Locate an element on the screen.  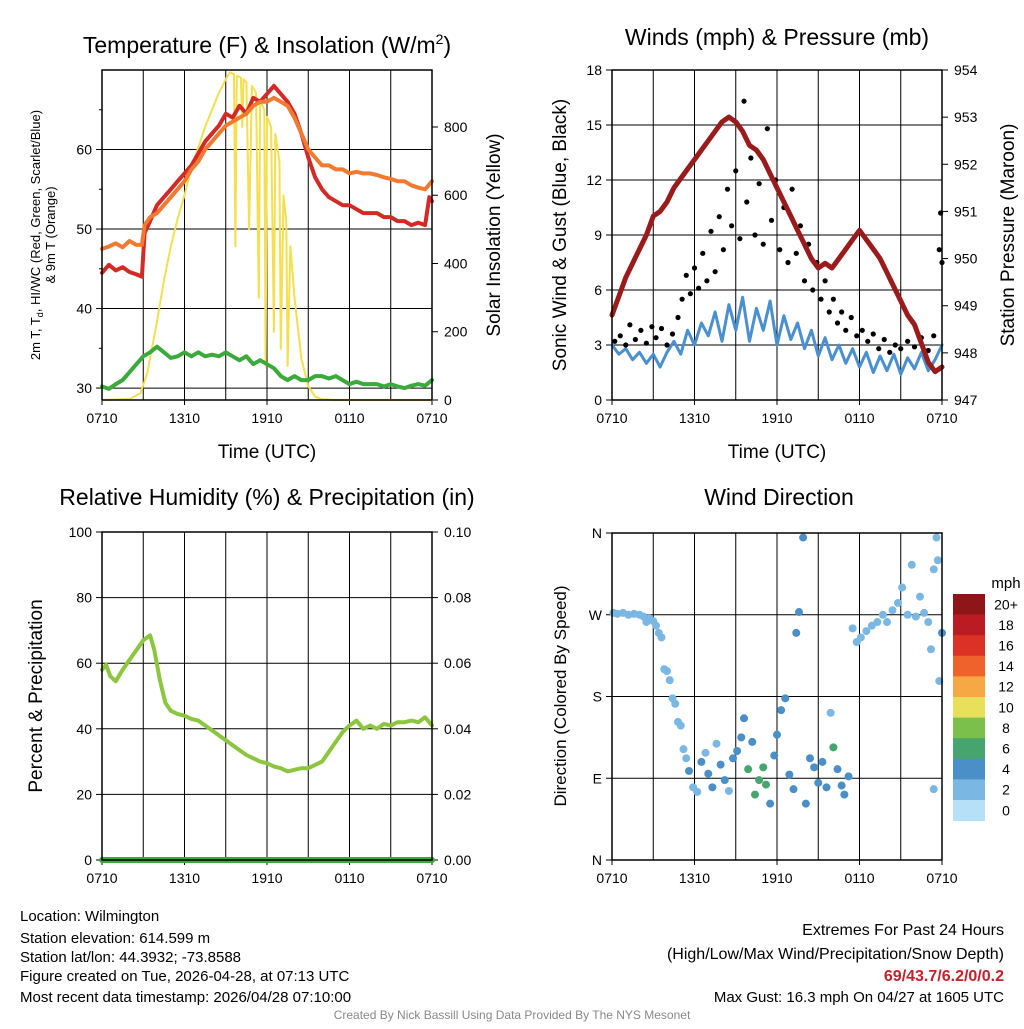
y2-tick-label: 0.04 is located at coordinates (457, 729).